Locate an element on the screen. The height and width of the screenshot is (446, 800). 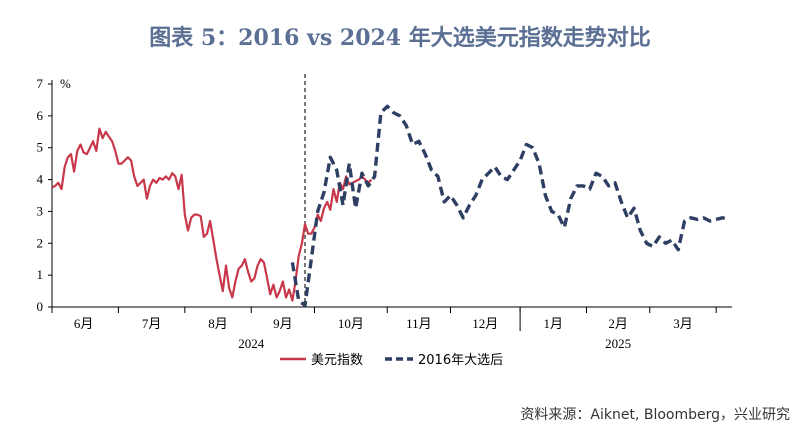
y-tick-label: 6 is located at coordinates (40, 115).